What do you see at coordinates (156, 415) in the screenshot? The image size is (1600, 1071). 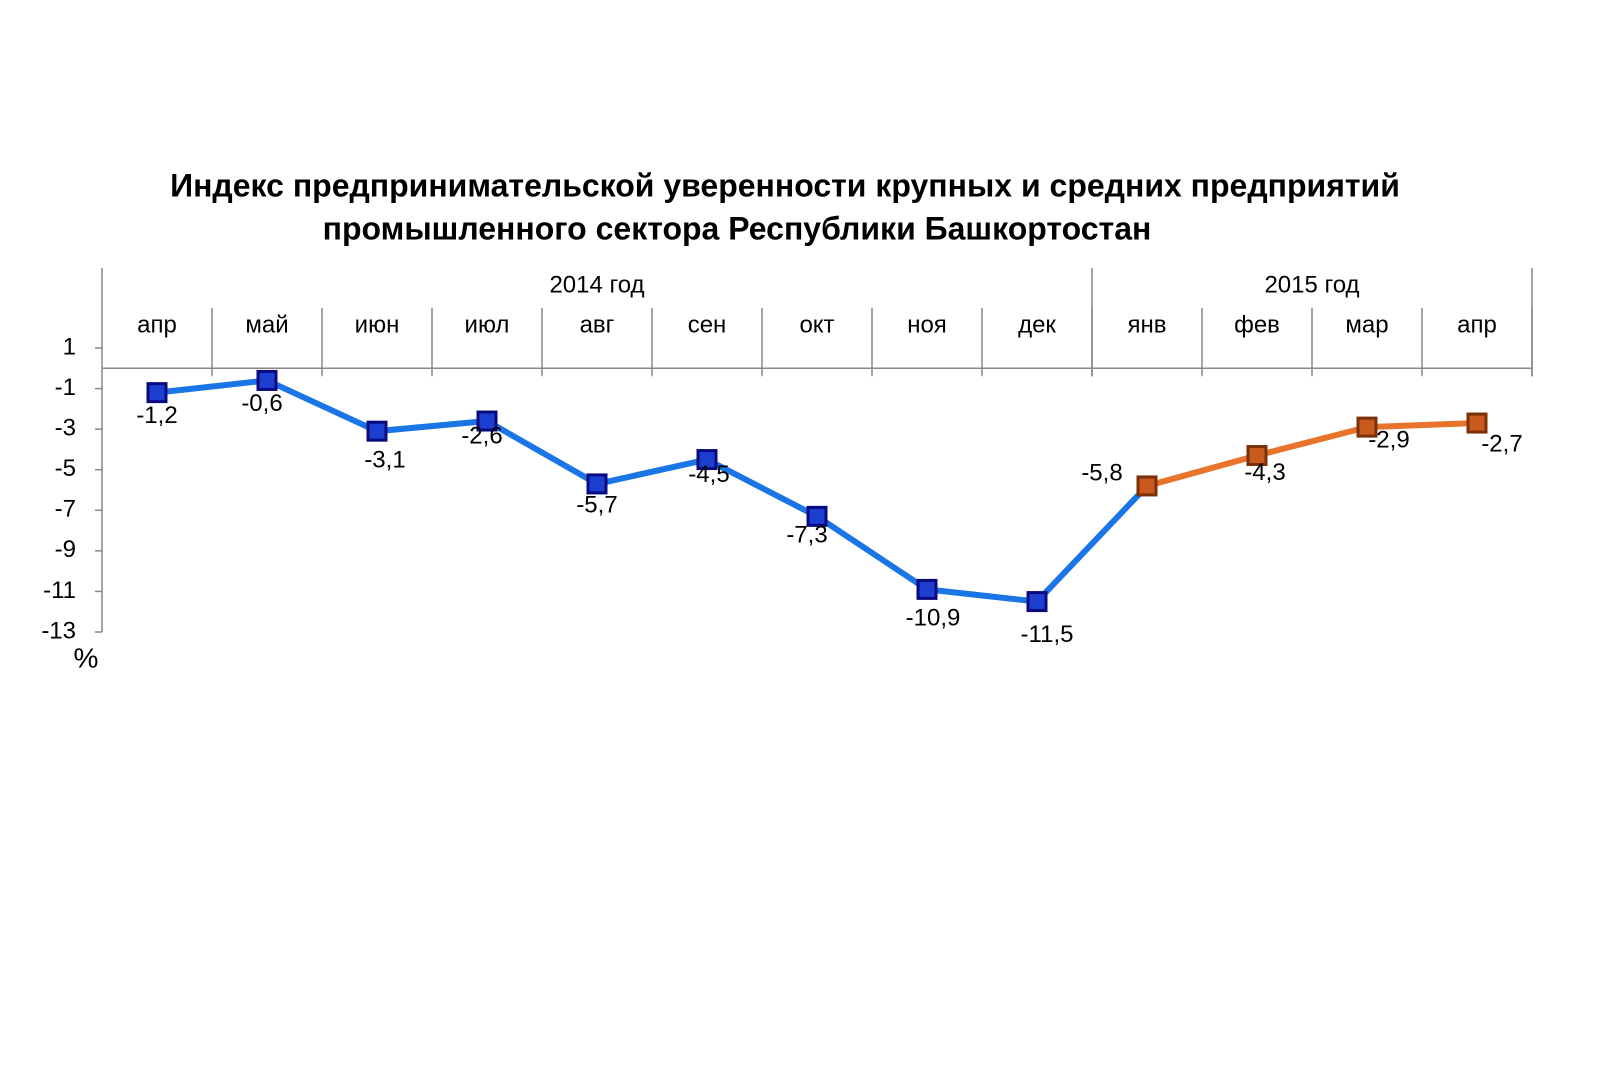 I see `data-label: -1,2` at bounding box center [156, 415].